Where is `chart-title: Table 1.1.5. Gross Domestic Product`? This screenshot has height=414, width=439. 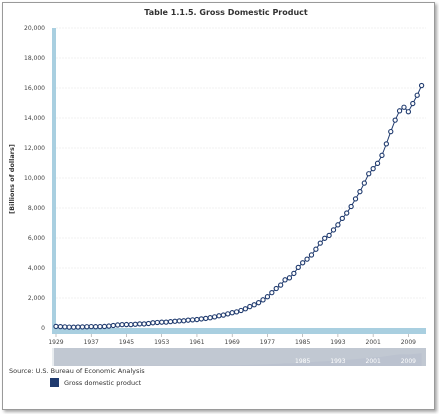 chart-title: Table 1.1.5. Gross Domestic Product is located at coordinates (226, 12).